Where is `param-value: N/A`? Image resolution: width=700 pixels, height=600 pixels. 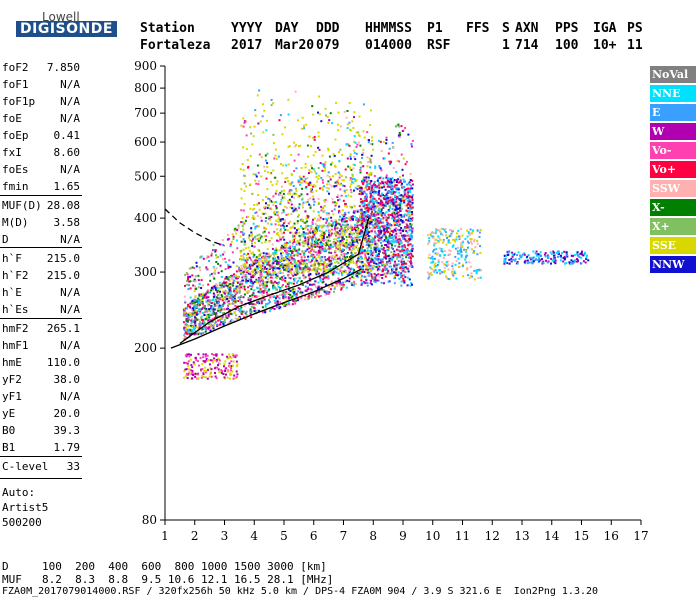
param-value: N/A is located at coordinates (70, 169).